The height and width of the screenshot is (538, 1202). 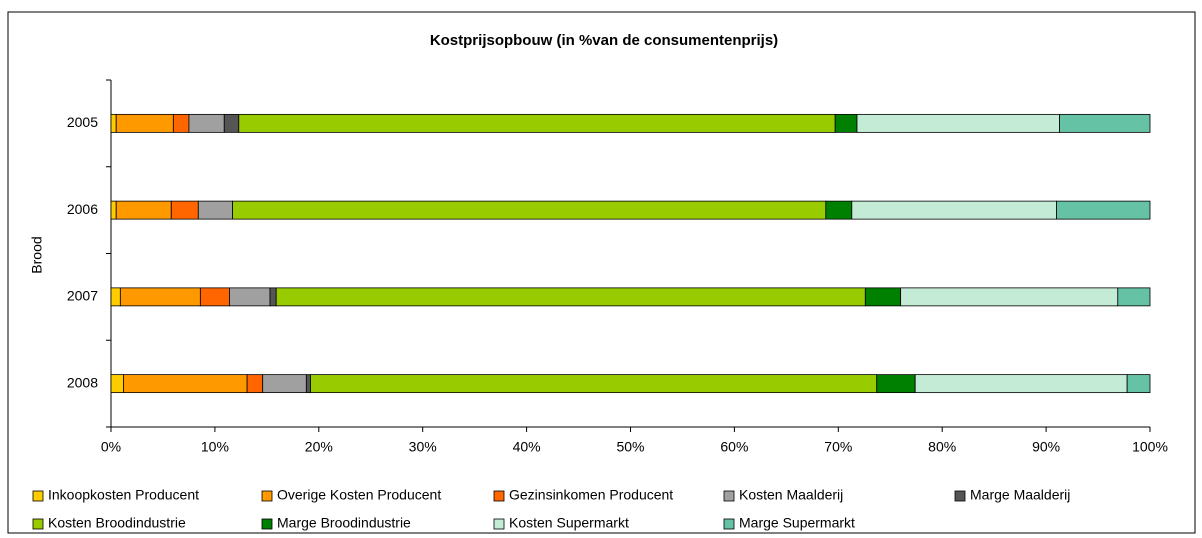 What do you see at coordinates (117, 523) in the screenshot?
I see `legend-label: Kosten Broodindustrie` at bounding box center [117, 523].